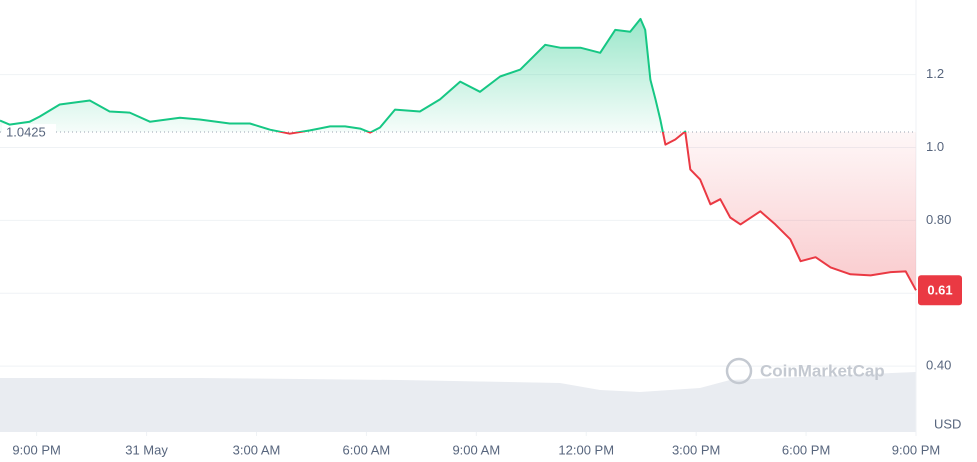 This screenshot has height=462, width=977. What do you see at coordinates (367, 449) in the screenshot?
I see `x-tick-label: 6:00 AM` at bounding box center [367, 449].